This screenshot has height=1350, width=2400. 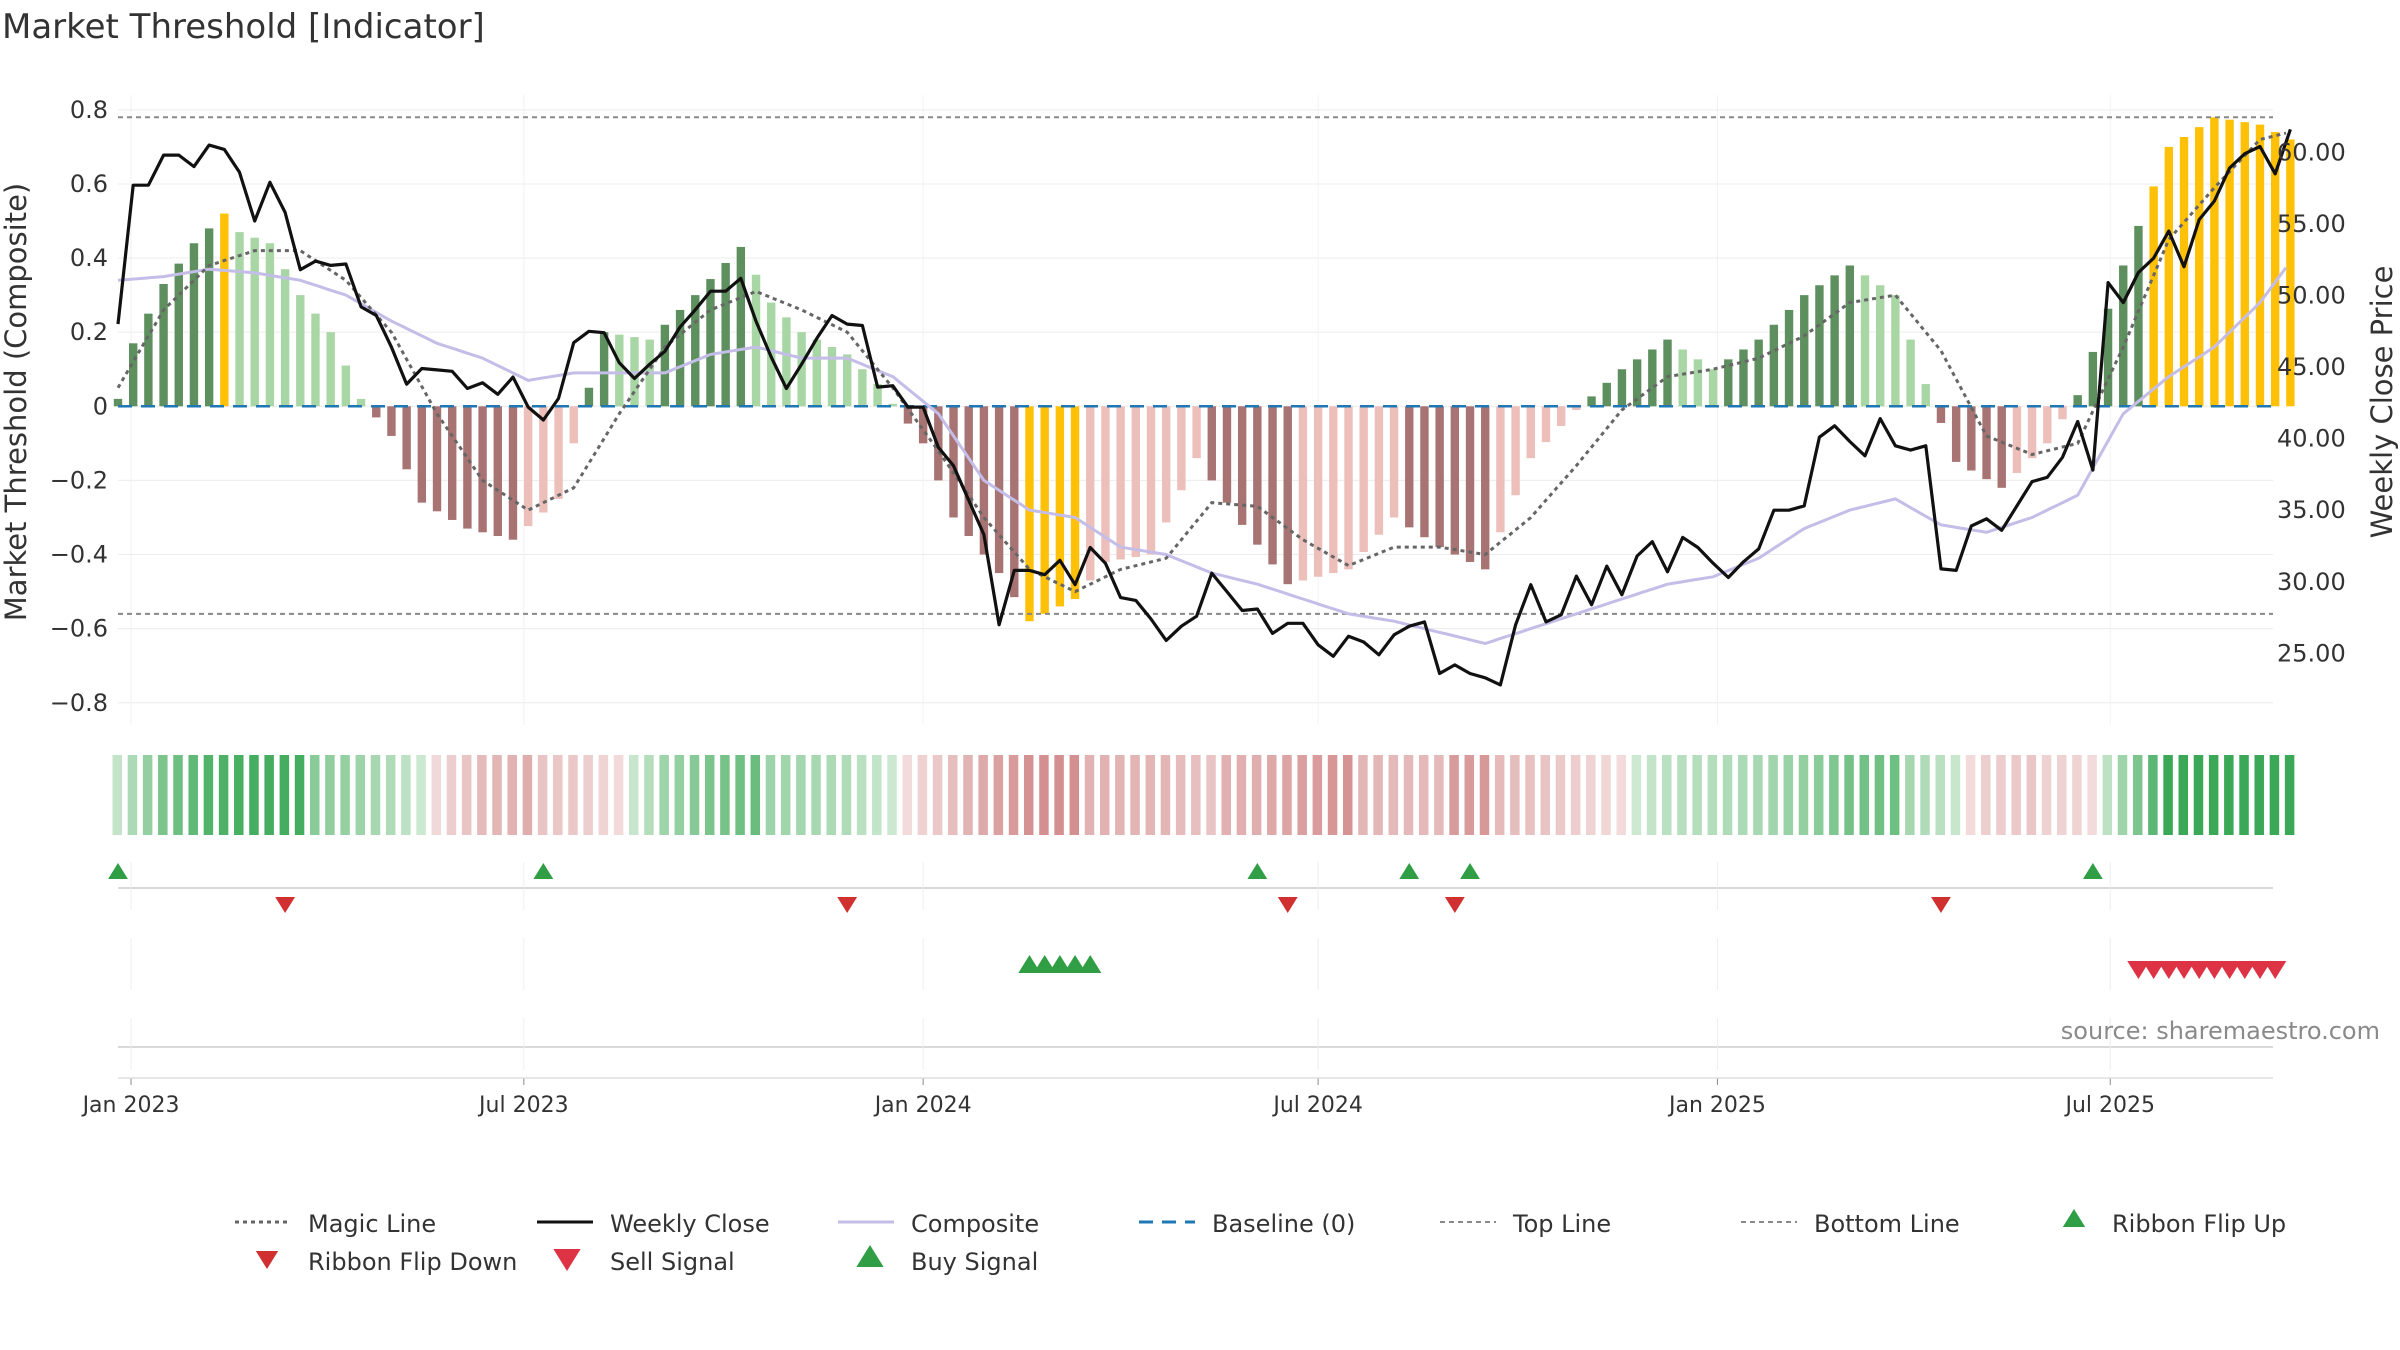 I want to click on legend-swatch-buy, so click(x=870, y=1256).